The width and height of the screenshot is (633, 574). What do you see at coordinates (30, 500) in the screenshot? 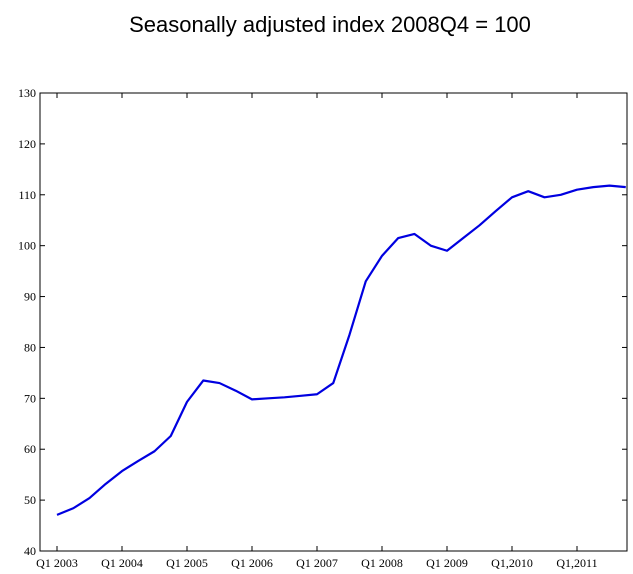
I see `y-tick-label: 50` at bounding box center [30, 500].